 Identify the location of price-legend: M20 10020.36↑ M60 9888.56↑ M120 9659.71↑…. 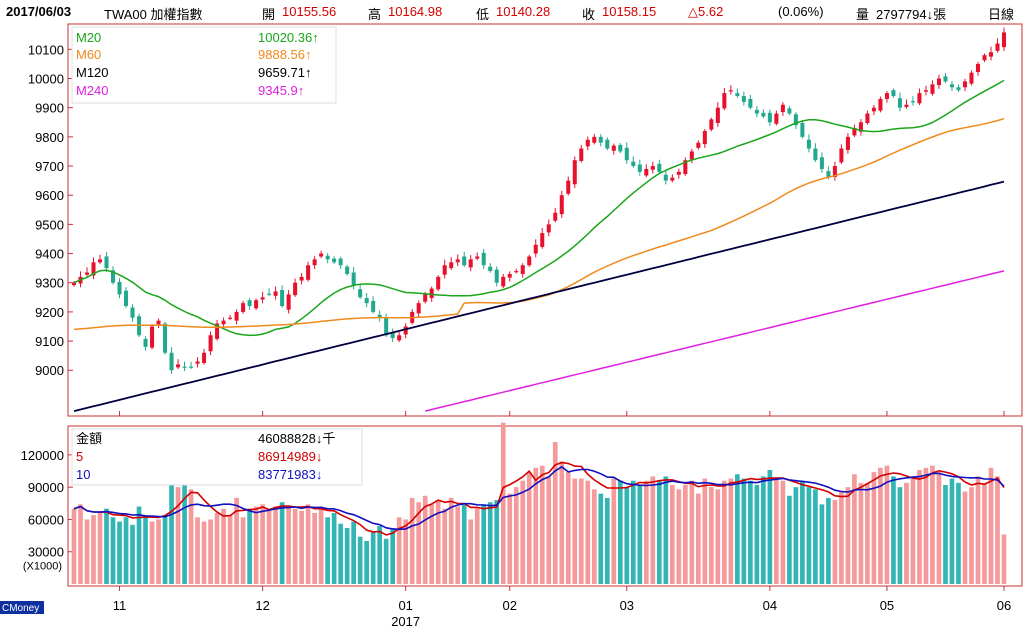
(197, 64).